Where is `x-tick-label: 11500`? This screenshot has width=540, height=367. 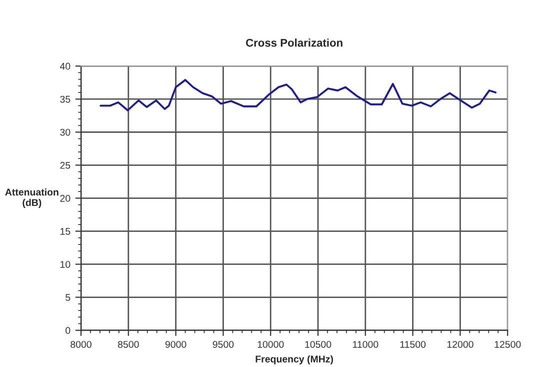
x-tick-label: 11500 is located at coordinates (413, 344).